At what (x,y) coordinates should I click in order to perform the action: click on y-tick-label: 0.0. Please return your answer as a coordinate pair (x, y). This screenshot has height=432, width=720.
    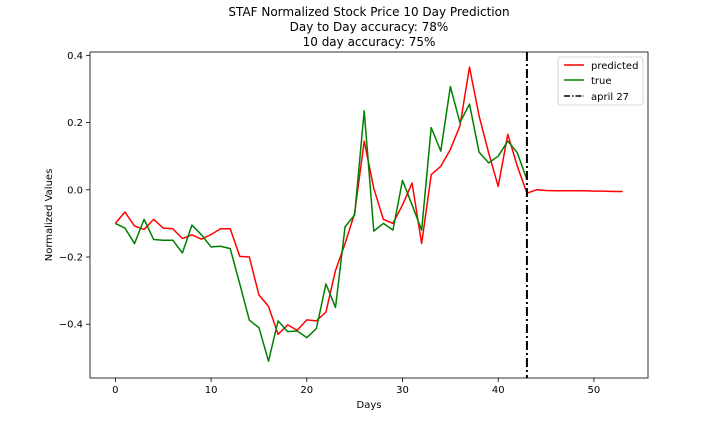
    Looking at the image, I should click on (75, 190).